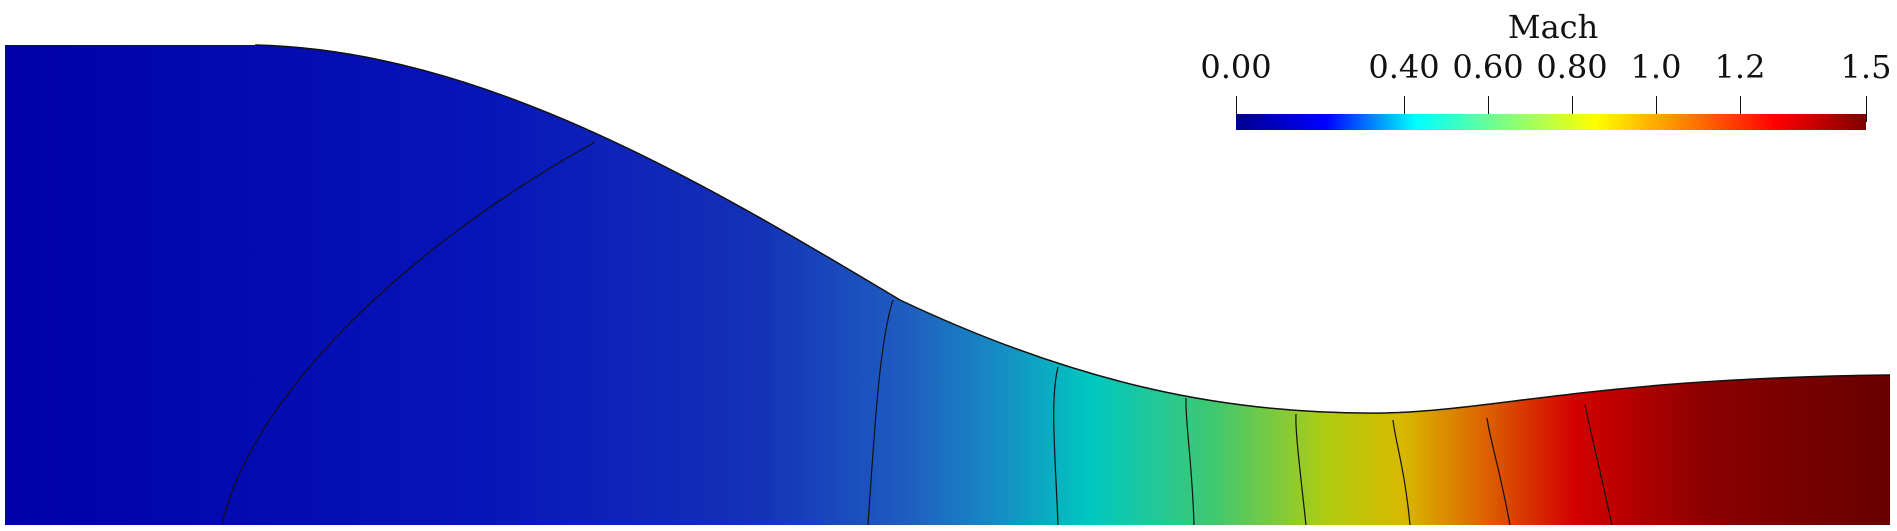 The width and height of the screenshot is (1897, 531). What do you see at coordinates (1740, 67) in the screenshot?
I see `tick-label: 1.2` at bounding box center [1740, 67].